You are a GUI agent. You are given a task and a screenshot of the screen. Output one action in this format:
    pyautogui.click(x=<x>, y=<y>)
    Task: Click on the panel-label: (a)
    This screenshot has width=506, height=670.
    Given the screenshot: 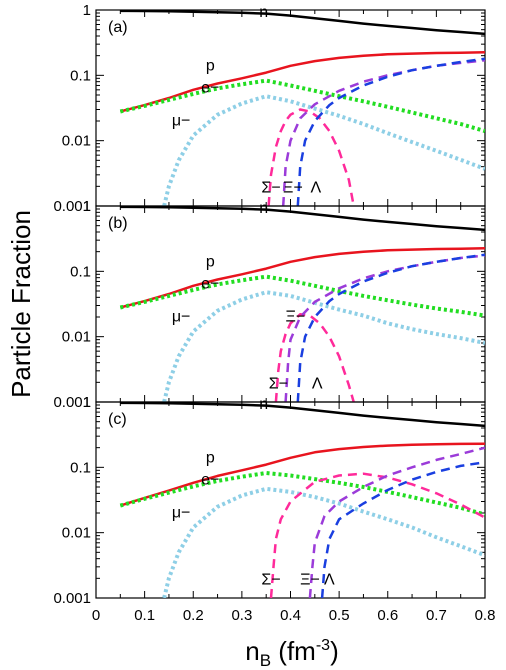 What is the action you would take?
    pyautogui.click(x=118, y=27)
    